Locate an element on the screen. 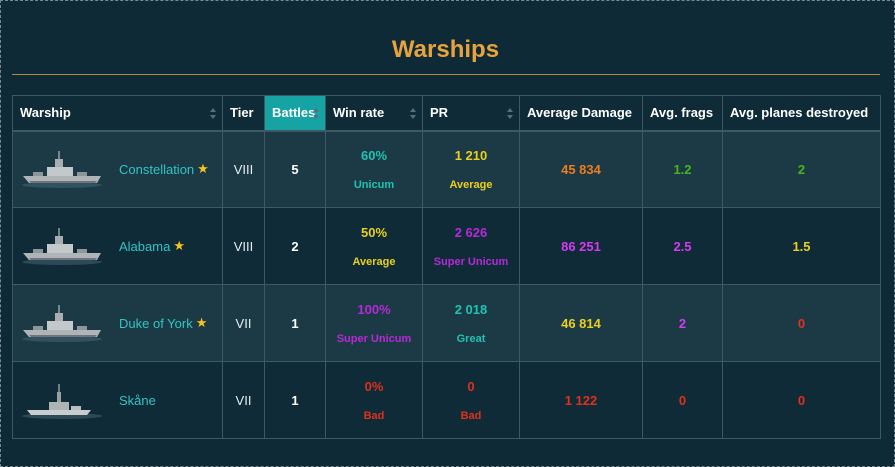  warship-info: Duke of York ★ is located at coordinates (117, 323).